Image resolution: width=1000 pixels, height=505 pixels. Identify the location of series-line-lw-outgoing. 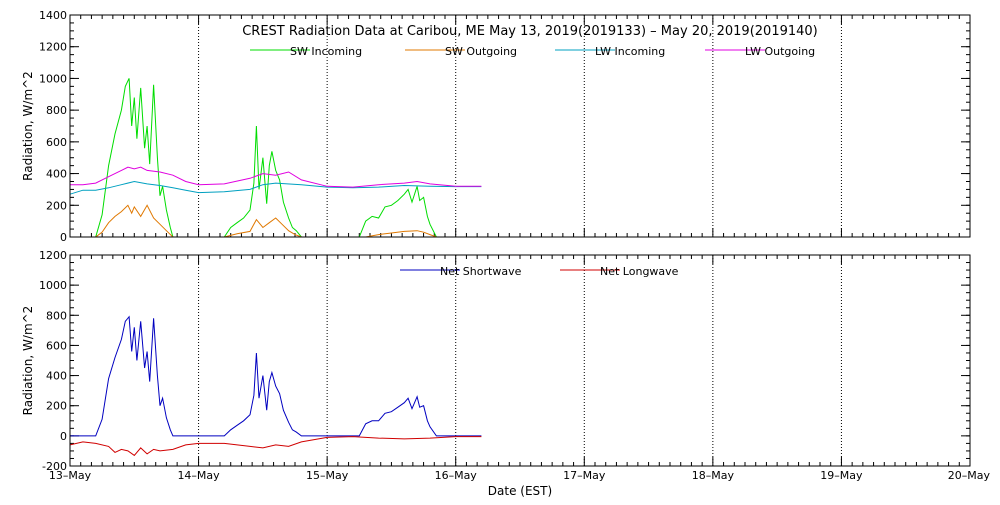
(276, 177).